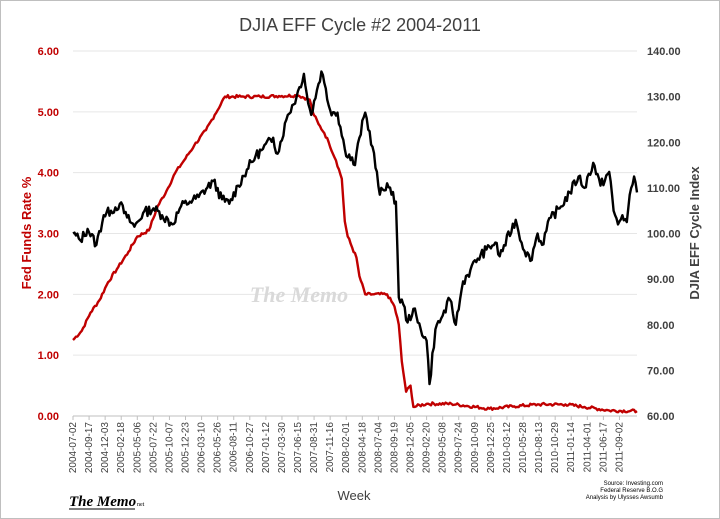 This screenshot has height=519, width=720. I want to click on x-tick-label: 2006-03-10, so click(202, 448).